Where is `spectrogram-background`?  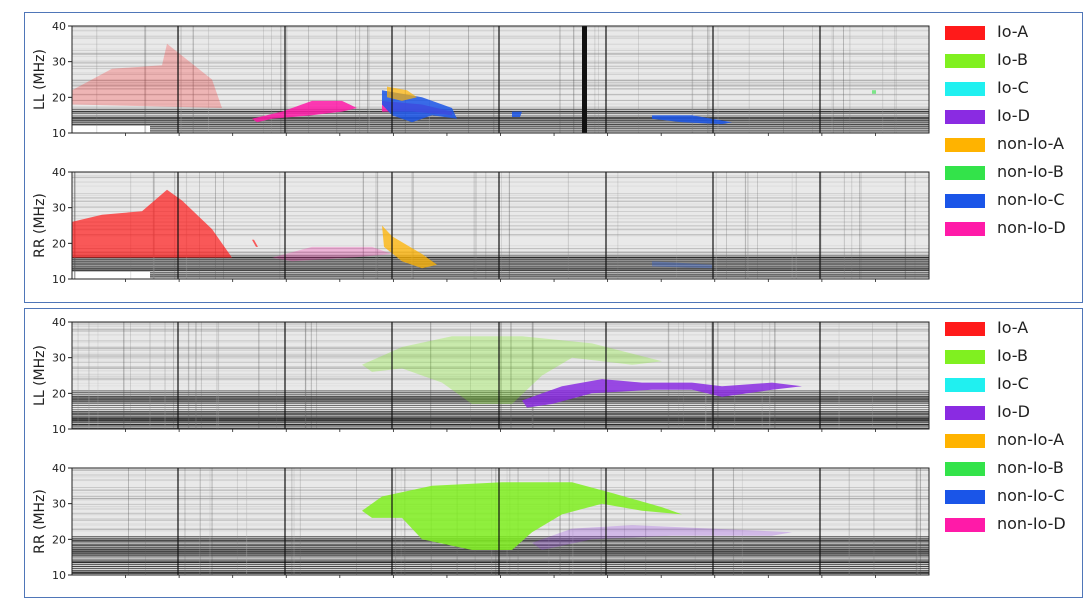 spectrogram-background is located at coordinates (500, 375).